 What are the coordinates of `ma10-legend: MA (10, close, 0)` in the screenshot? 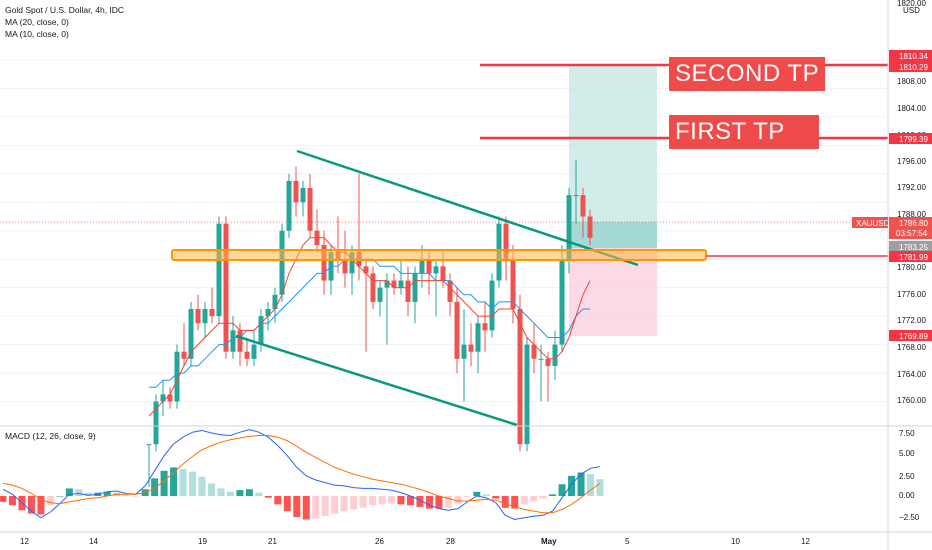 It's located at (37, 34).